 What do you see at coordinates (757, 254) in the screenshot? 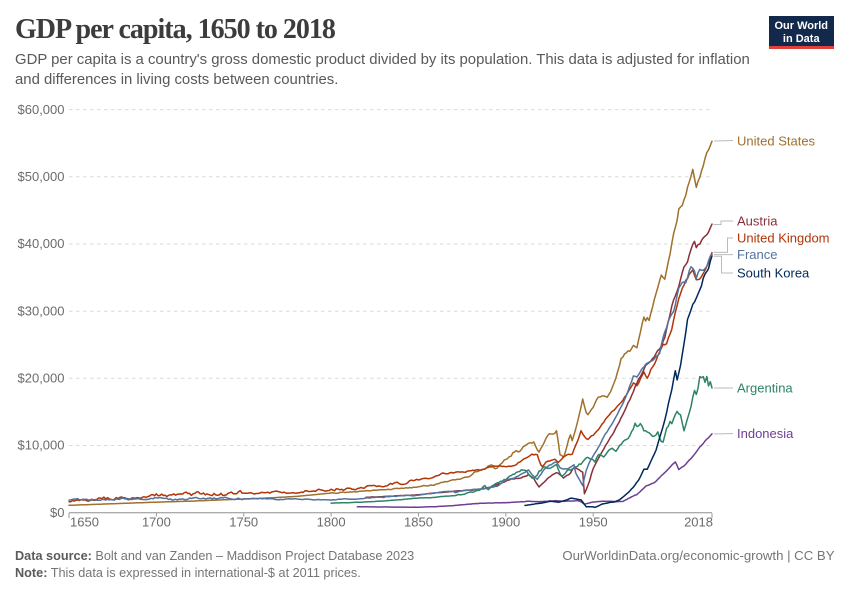
I see `svg-text: France` at bounding box center [757, 254].